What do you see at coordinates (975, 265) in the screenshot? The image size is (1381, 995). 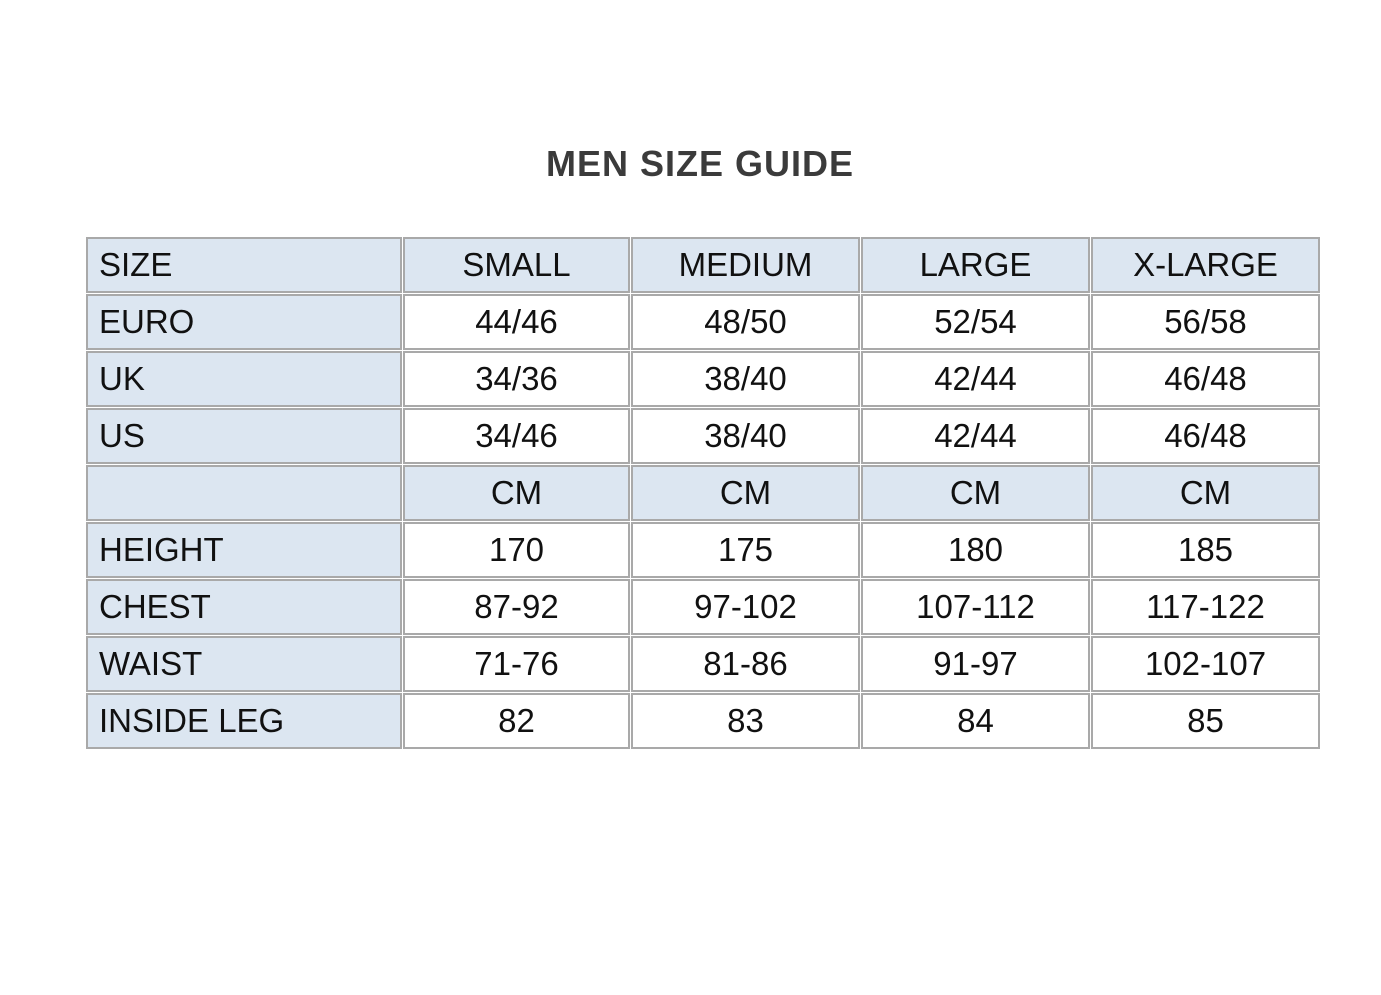 I see `column-header-large: LARGE` at bounding box center [975, 265].